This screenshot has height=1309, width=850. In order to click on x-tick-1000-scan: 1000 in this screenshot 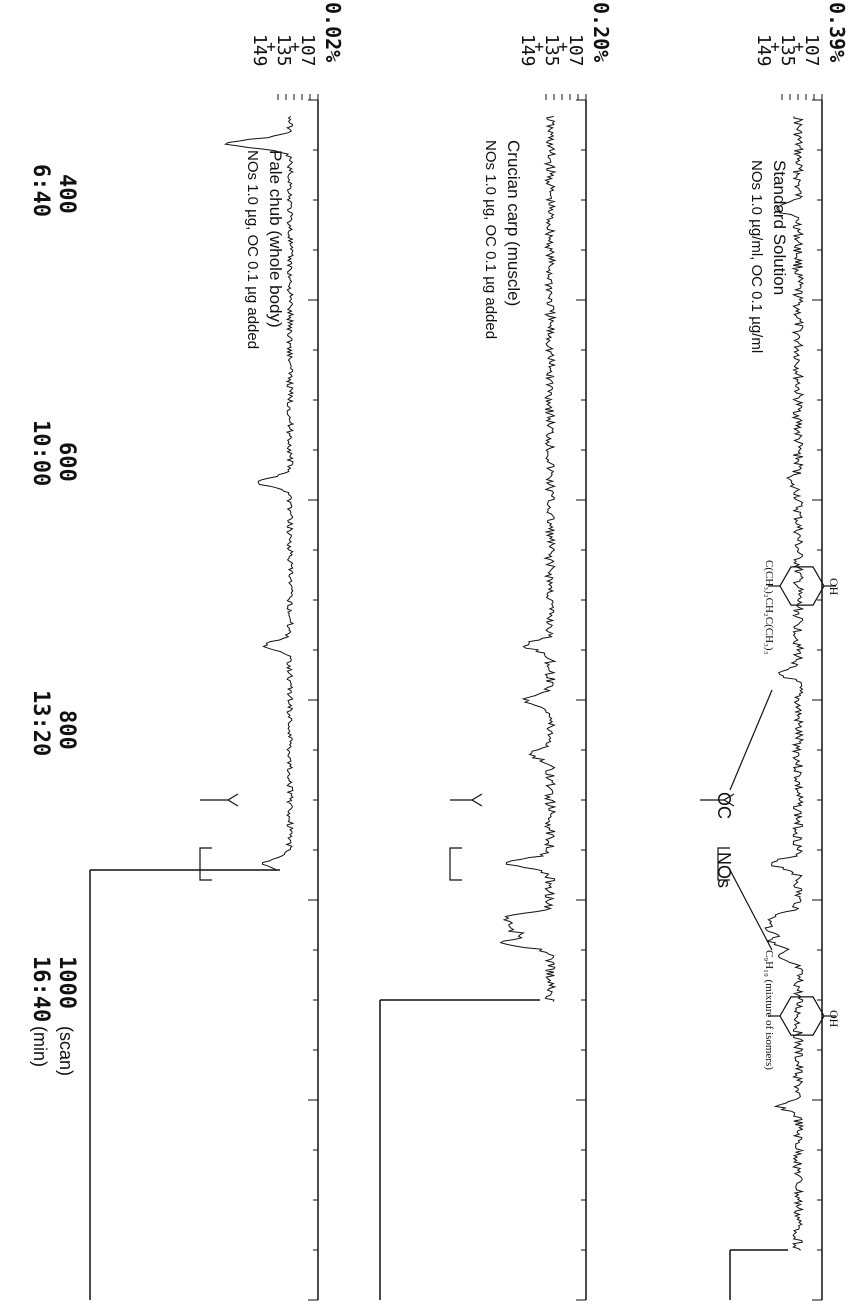, I will do `click(66, 982)`.